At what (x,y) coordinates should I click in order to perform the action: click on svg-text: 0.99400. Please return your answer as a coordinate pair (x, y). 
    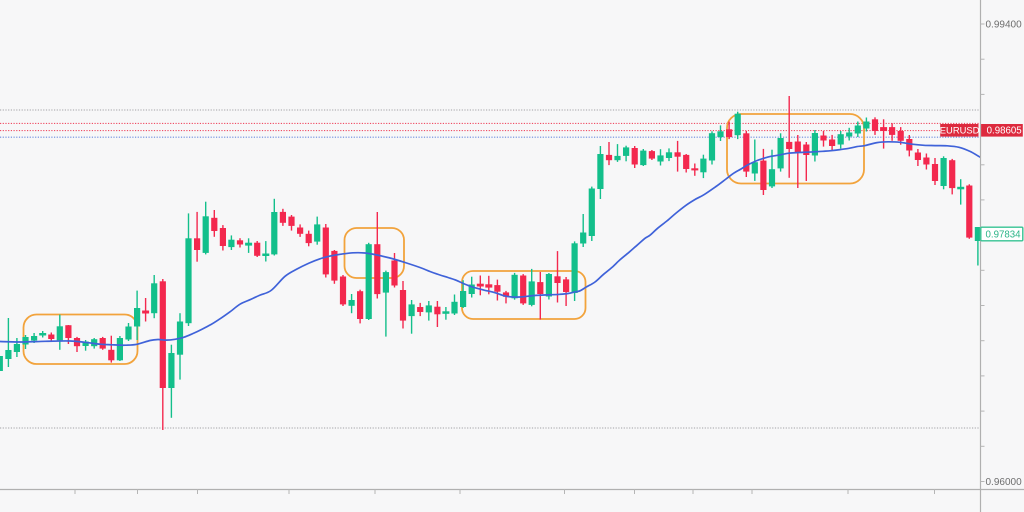
    Looking at the image, I should click on (1004, 25).